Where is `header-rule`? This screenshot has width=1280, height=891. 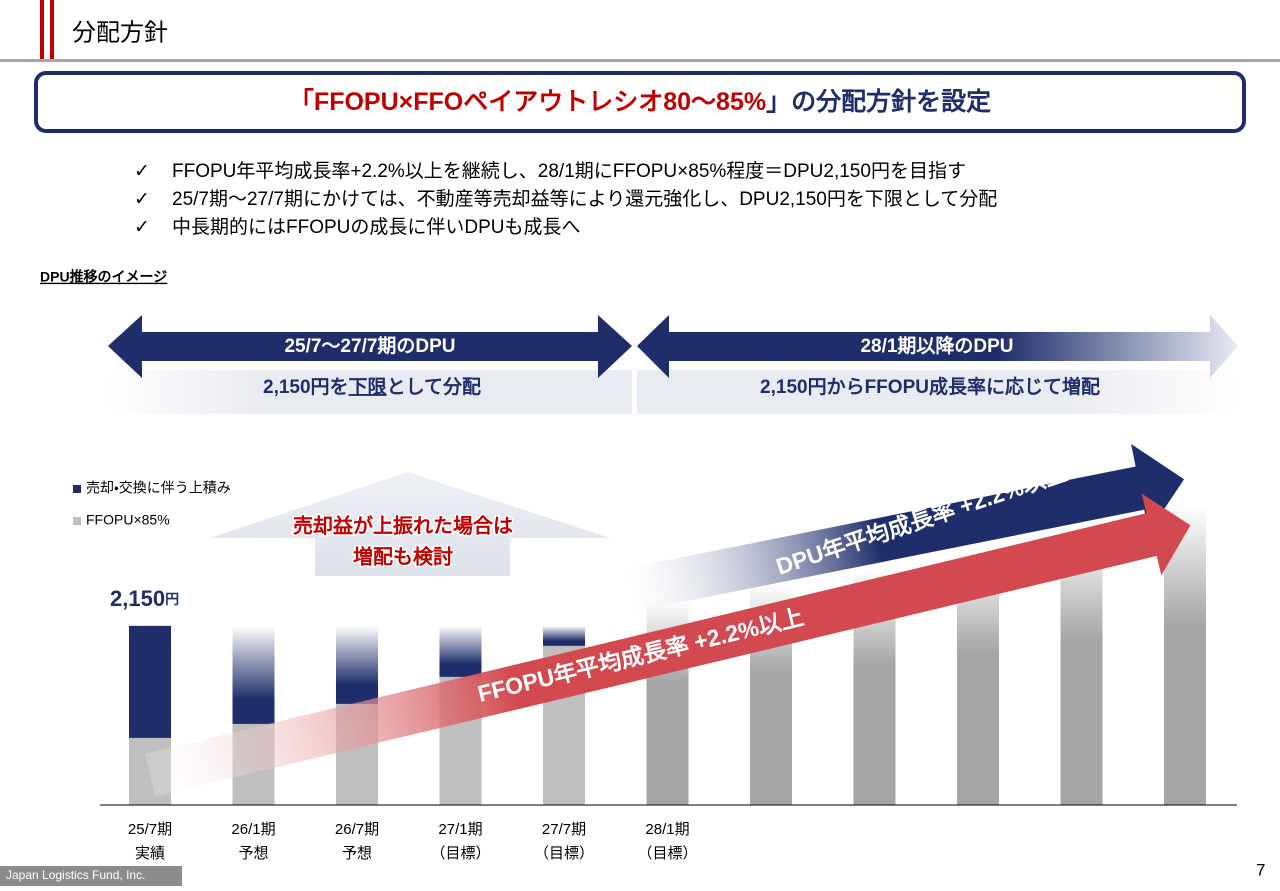
header-rule is located at coordinates (640, 60).